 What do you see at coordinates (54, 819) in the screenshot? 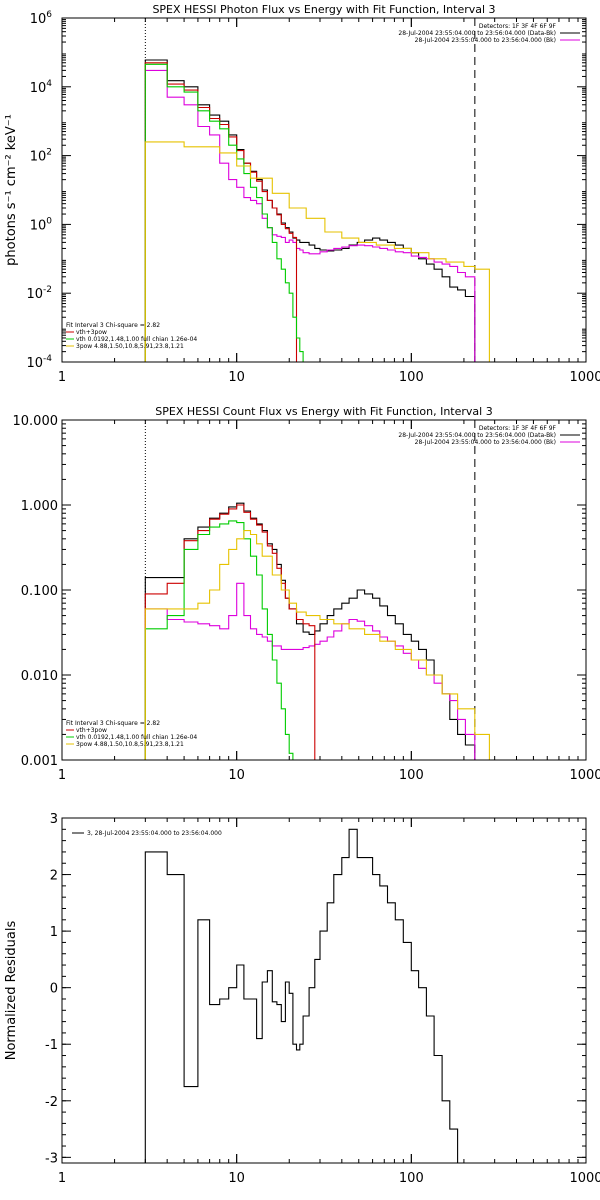
I see `y-tick-label: 3` at bounding box center [54, 819].